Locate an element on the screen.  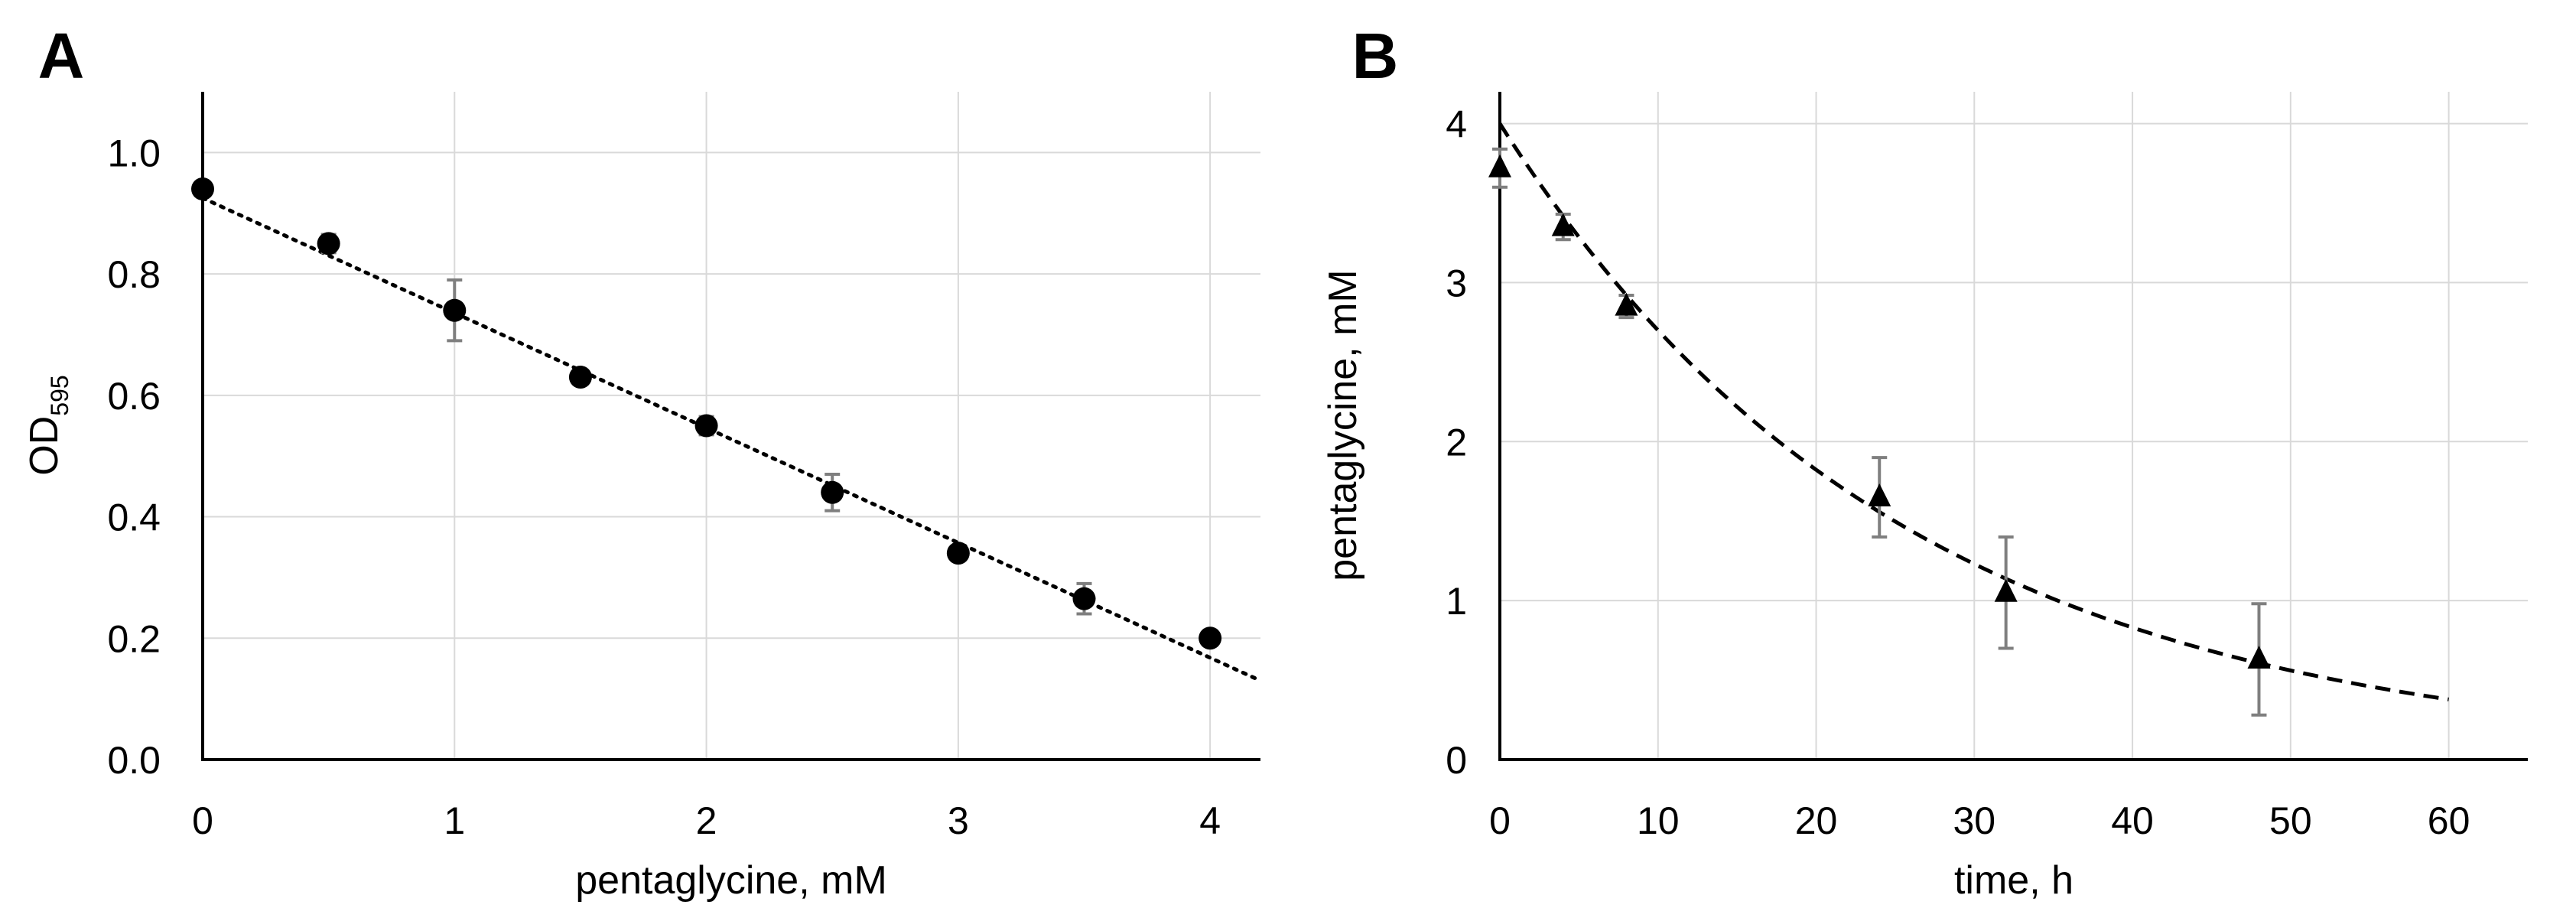
x-tick-label: 4 is located at coordinates (1210, 820).